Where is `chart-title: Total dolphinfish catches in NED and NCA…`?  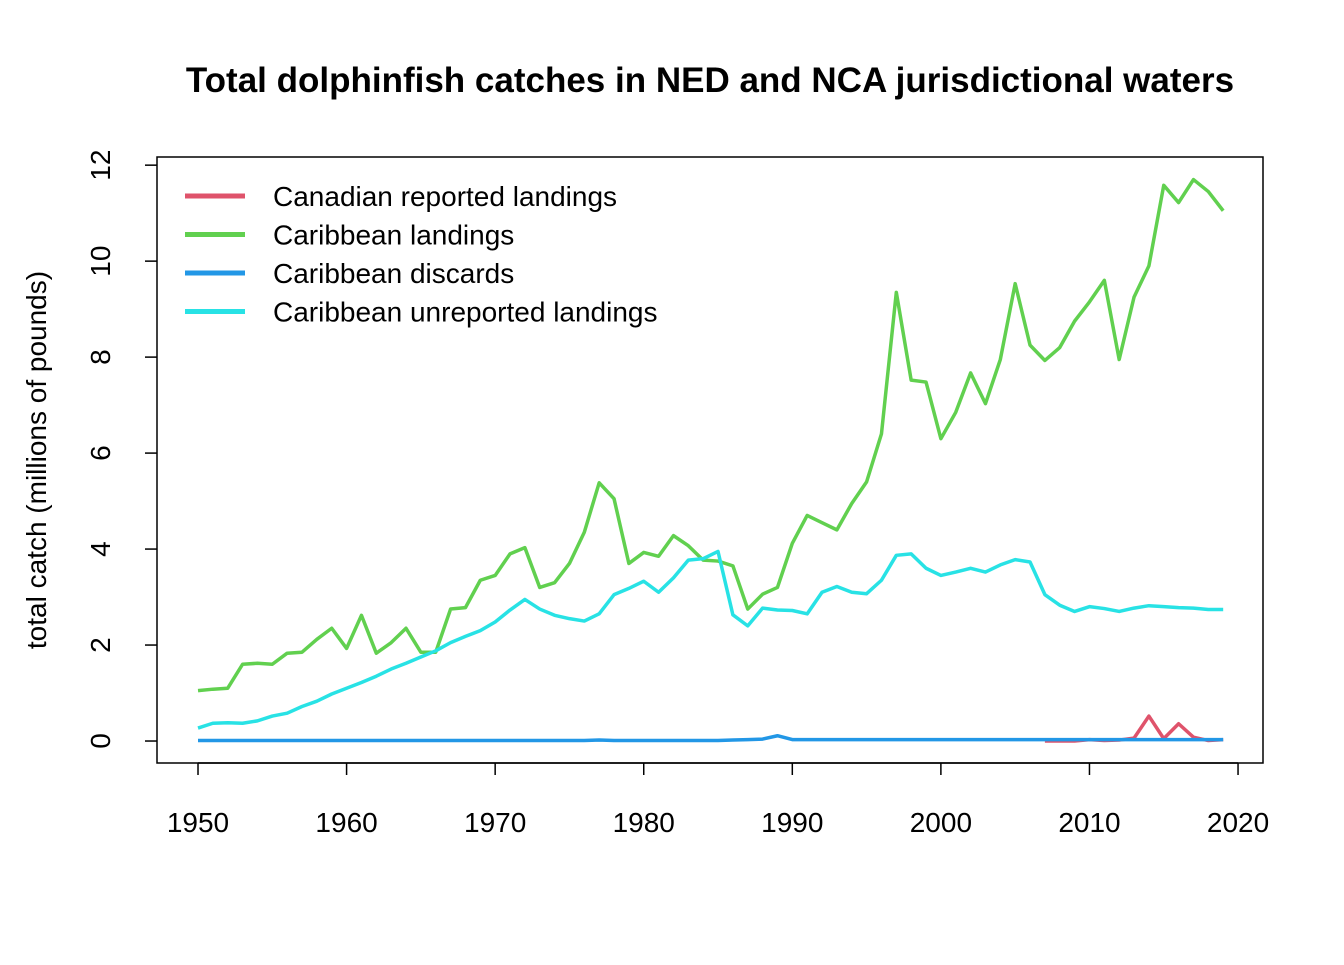 chart-title: Total dolphinfish catches in NED and NCA… is located at coordinates (710, 80).